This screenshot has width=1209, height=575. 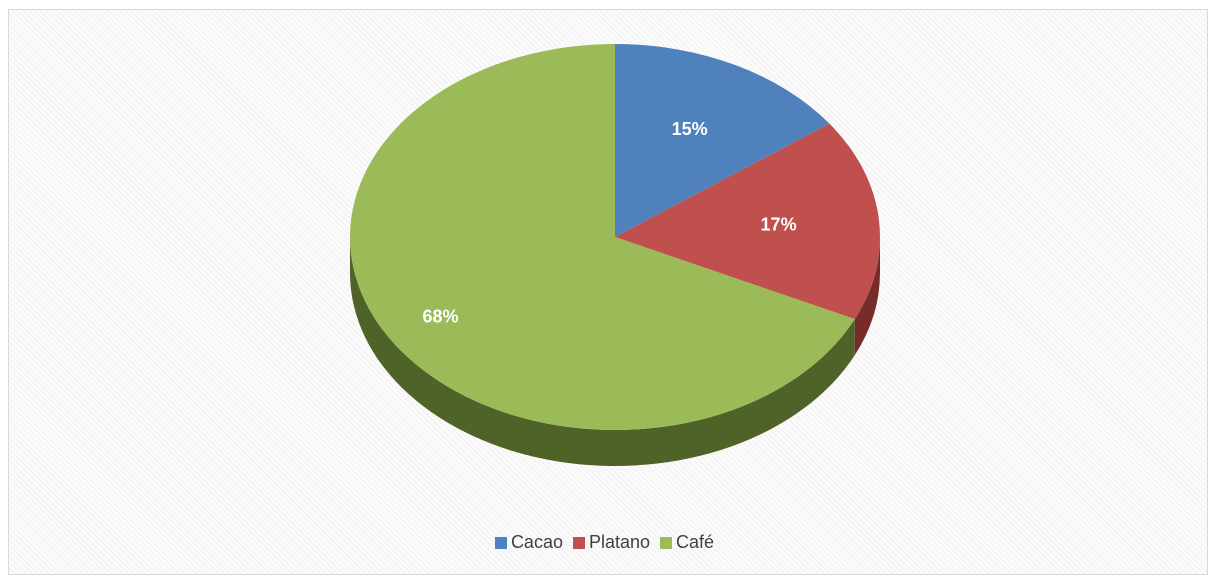 I want to click on data-label-platano: 17%, so click(x=779, y=224).